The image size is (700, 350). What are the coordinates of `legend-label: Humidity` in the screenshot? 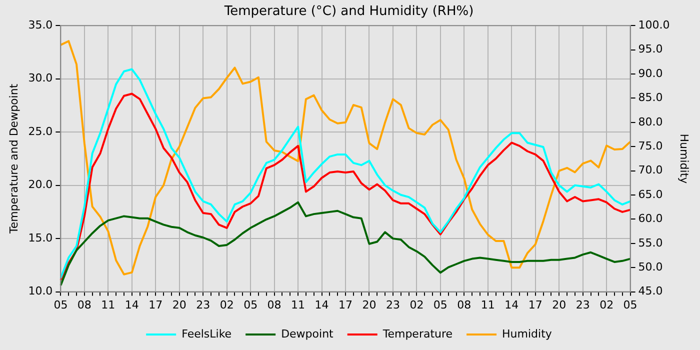 It's located at (527, 333).